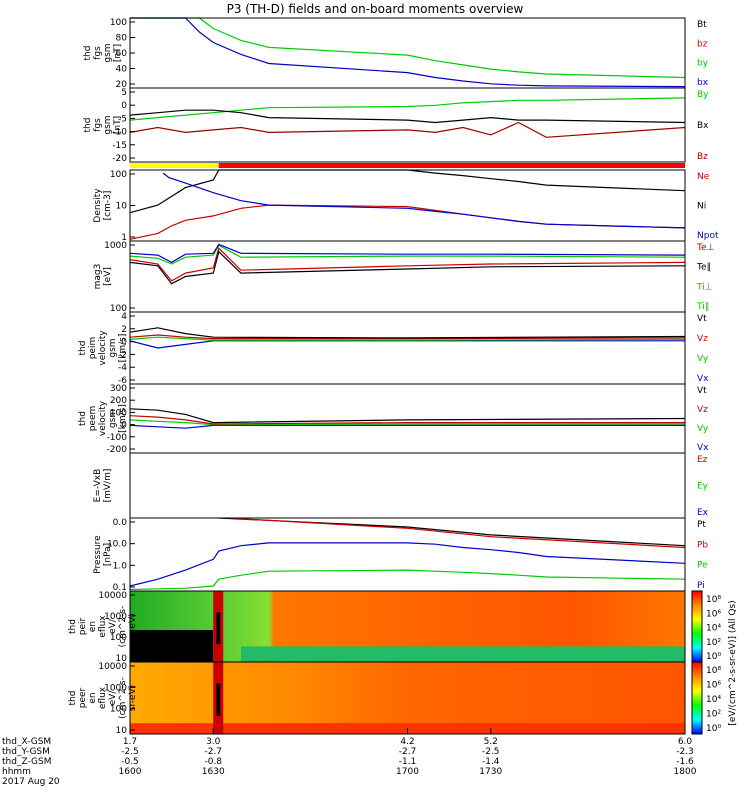 The height and width of the screenshot is (800, 750). What do you see at coordinates (118, 389) in the screenshot?
I see `y-tick-label: 300` at bounding box center [118, 389].